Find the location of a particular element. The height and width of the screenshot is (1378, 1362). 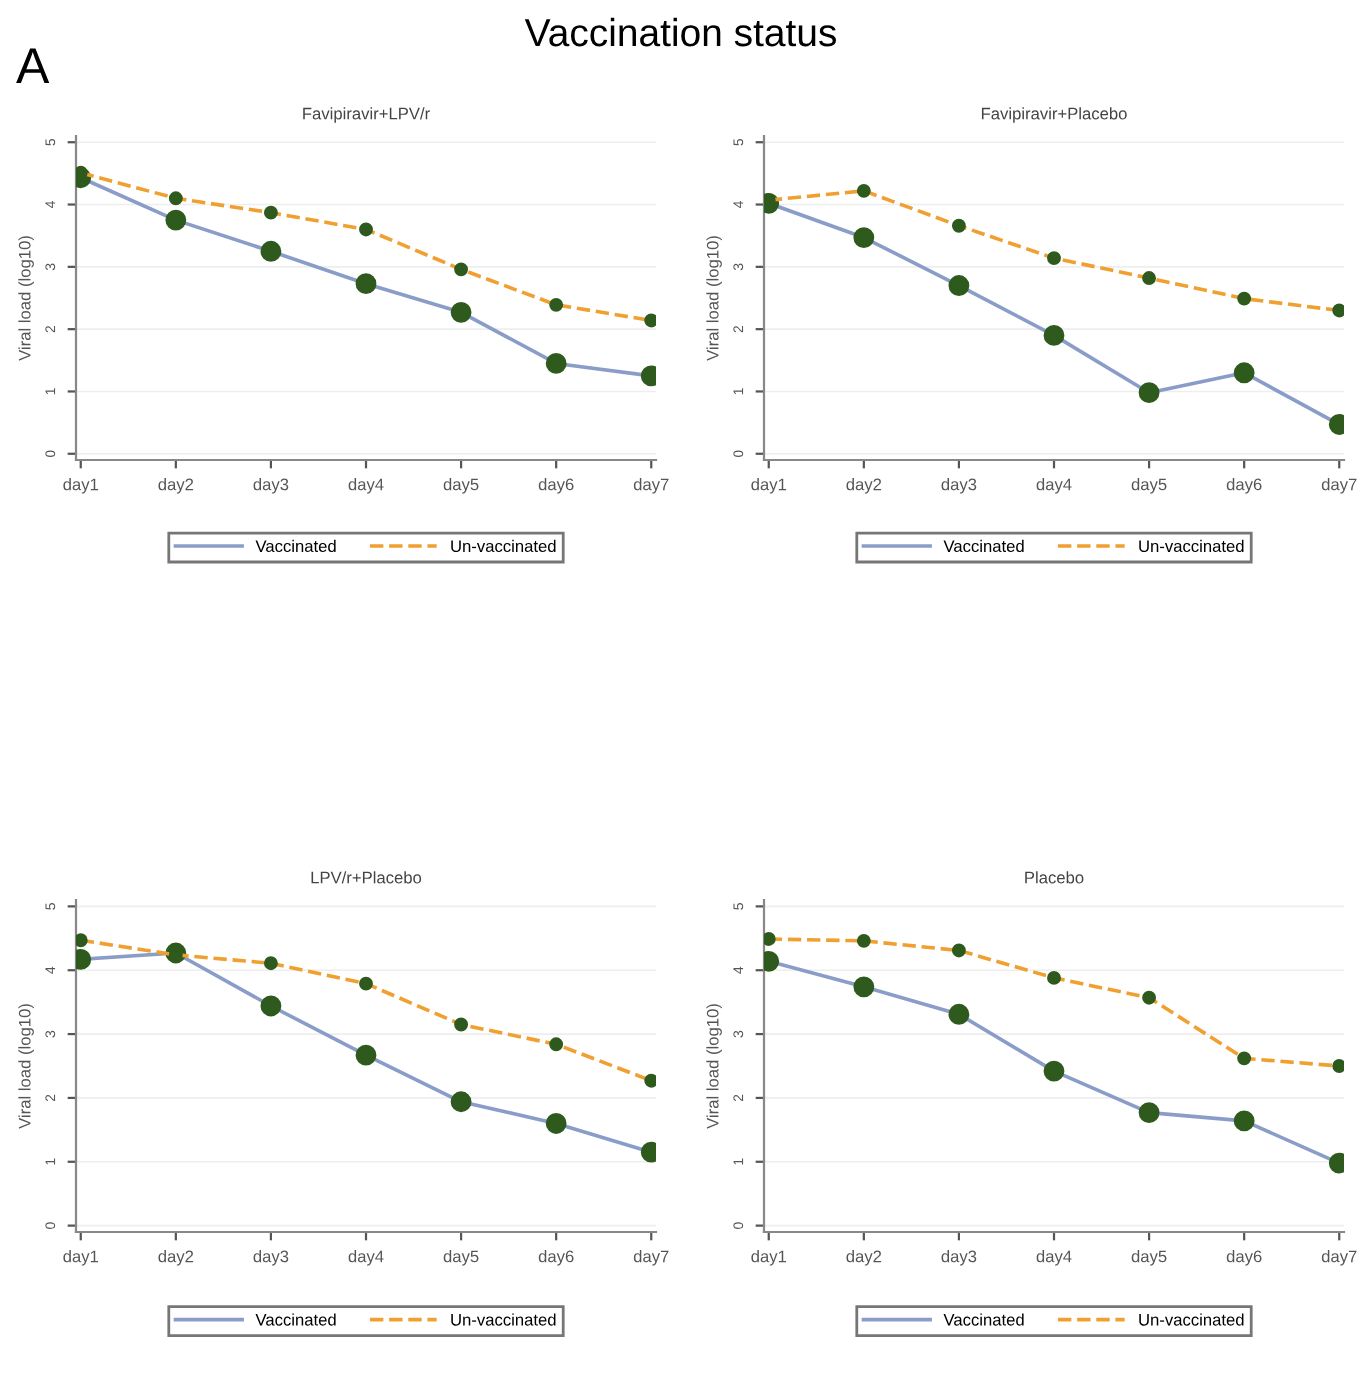

chart-title: LPV/r+Placebo is located at coordinates (366, 877).